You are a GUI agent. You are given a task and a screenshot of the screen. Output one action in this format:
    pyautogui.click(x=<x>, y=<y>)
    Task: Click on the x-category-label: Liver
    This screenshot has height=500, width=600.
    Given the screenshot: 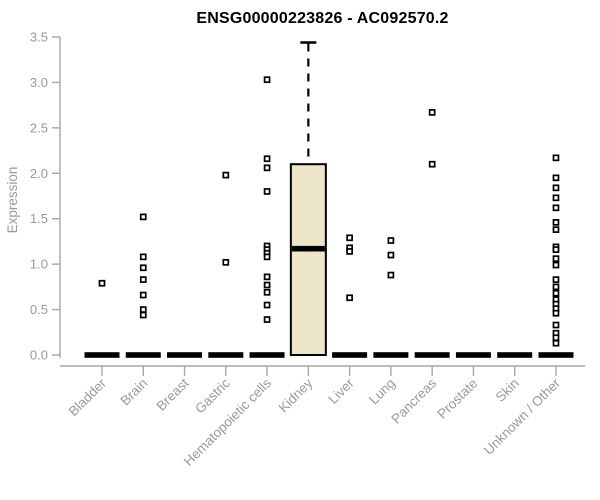 What is the action you would take?
    pyautogui.click(x=341, y=391)
    